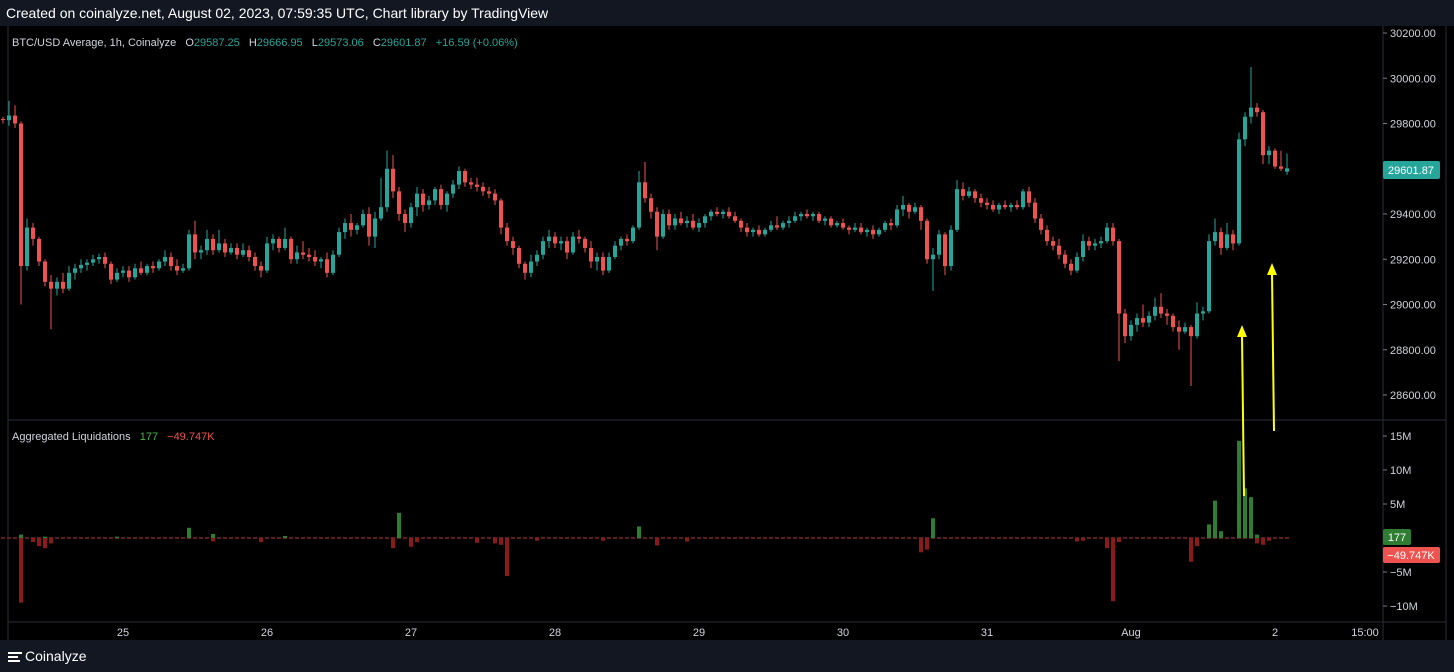 The image size is (1454, 672). Describe the element at coordinates (94, 43) in the screenshot. I see `legend-symbol: BTC/USD Average, 1h, Coinalyze` at that location.